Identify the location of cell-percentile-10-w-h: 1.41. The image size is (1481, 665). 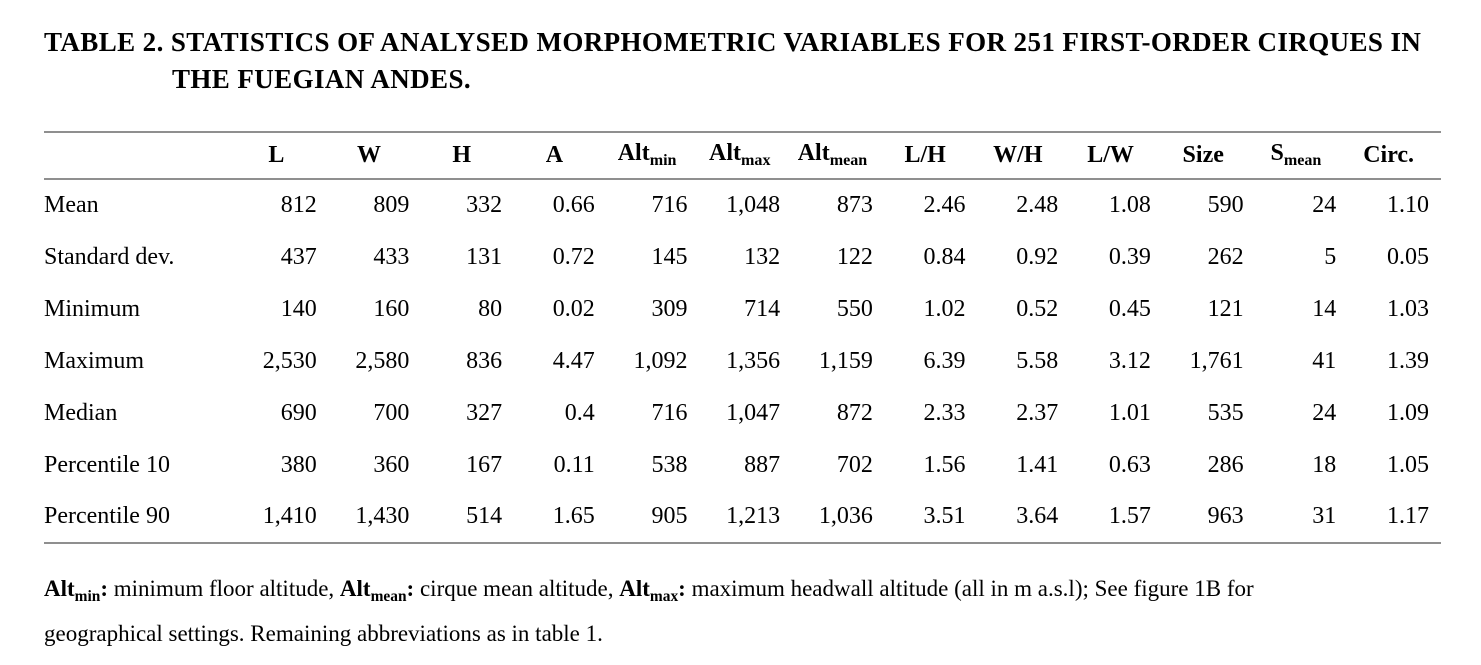
(1037, 464).